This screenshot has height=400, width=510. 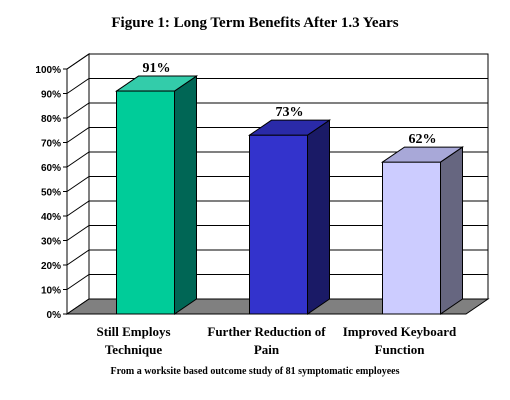 I want to click on category-label-2-0: Improved Keyboard, so click(x=400, y=331).